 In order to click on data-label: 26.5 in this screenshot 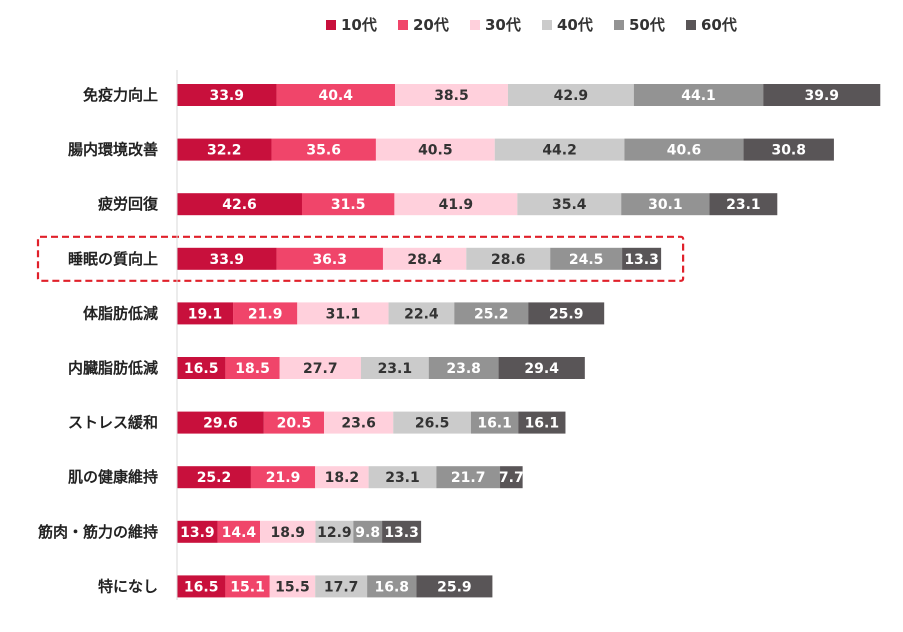, I will do `click(432, 424)`.